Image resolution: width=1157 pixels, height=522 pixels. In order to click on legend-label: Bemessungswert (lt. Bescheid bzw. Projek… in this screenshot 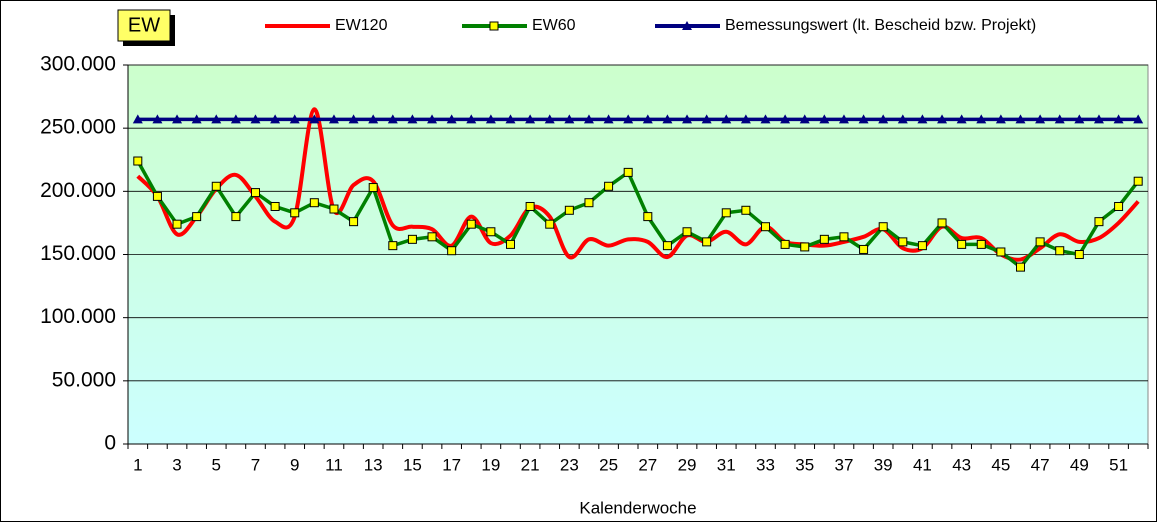, I will do `click(880, 25)`.